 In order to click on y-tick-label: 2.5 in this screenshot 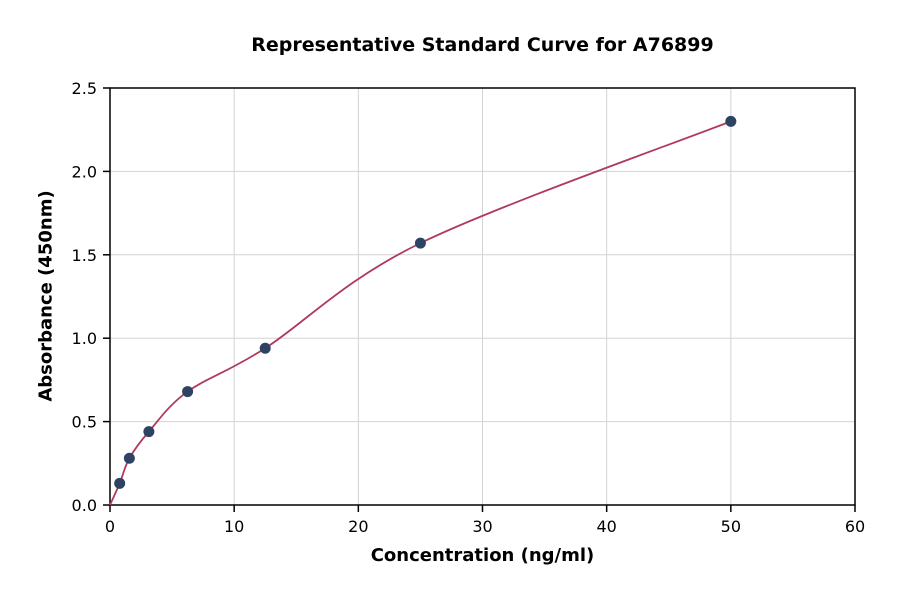, I will do `click(84, 88)`.